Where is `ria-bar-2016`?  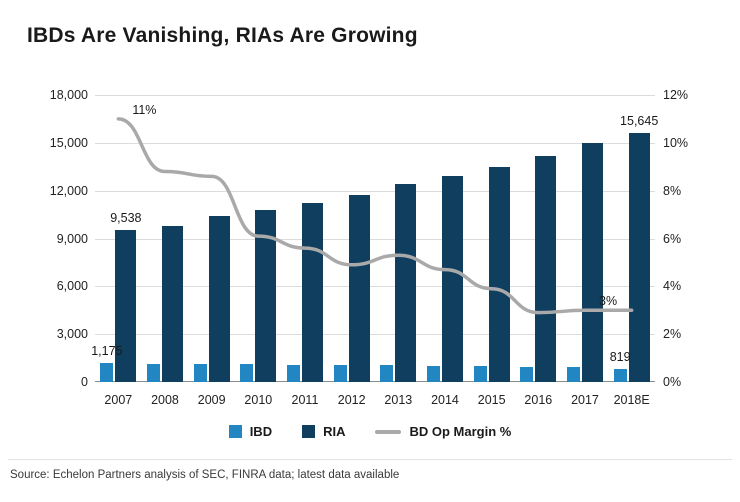
ria-bar-2016 is located at coordinates (546, 268).